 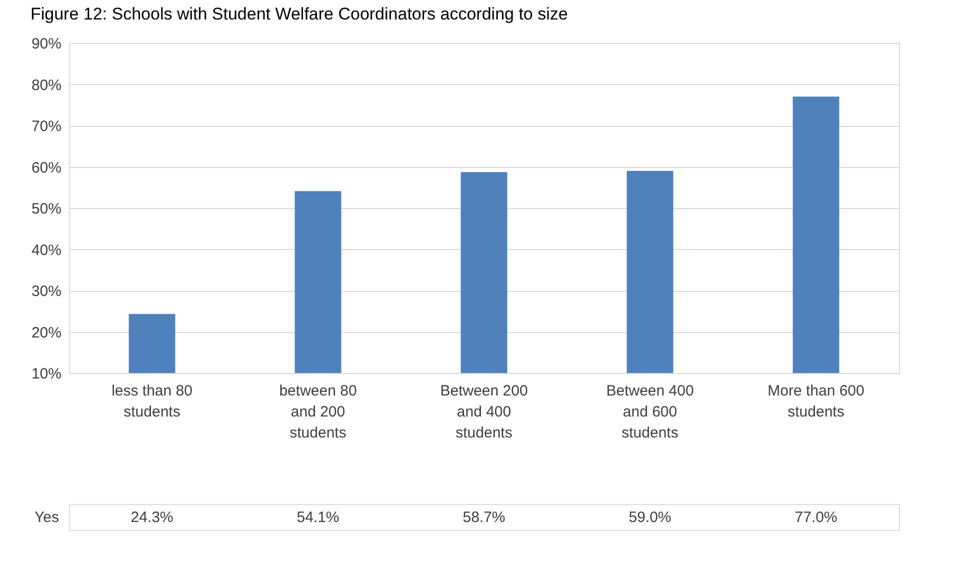 I want to click on chart-title: Figure 12: Schools with Student Welfare Coordinators according to size, so click(x=299, y=14).